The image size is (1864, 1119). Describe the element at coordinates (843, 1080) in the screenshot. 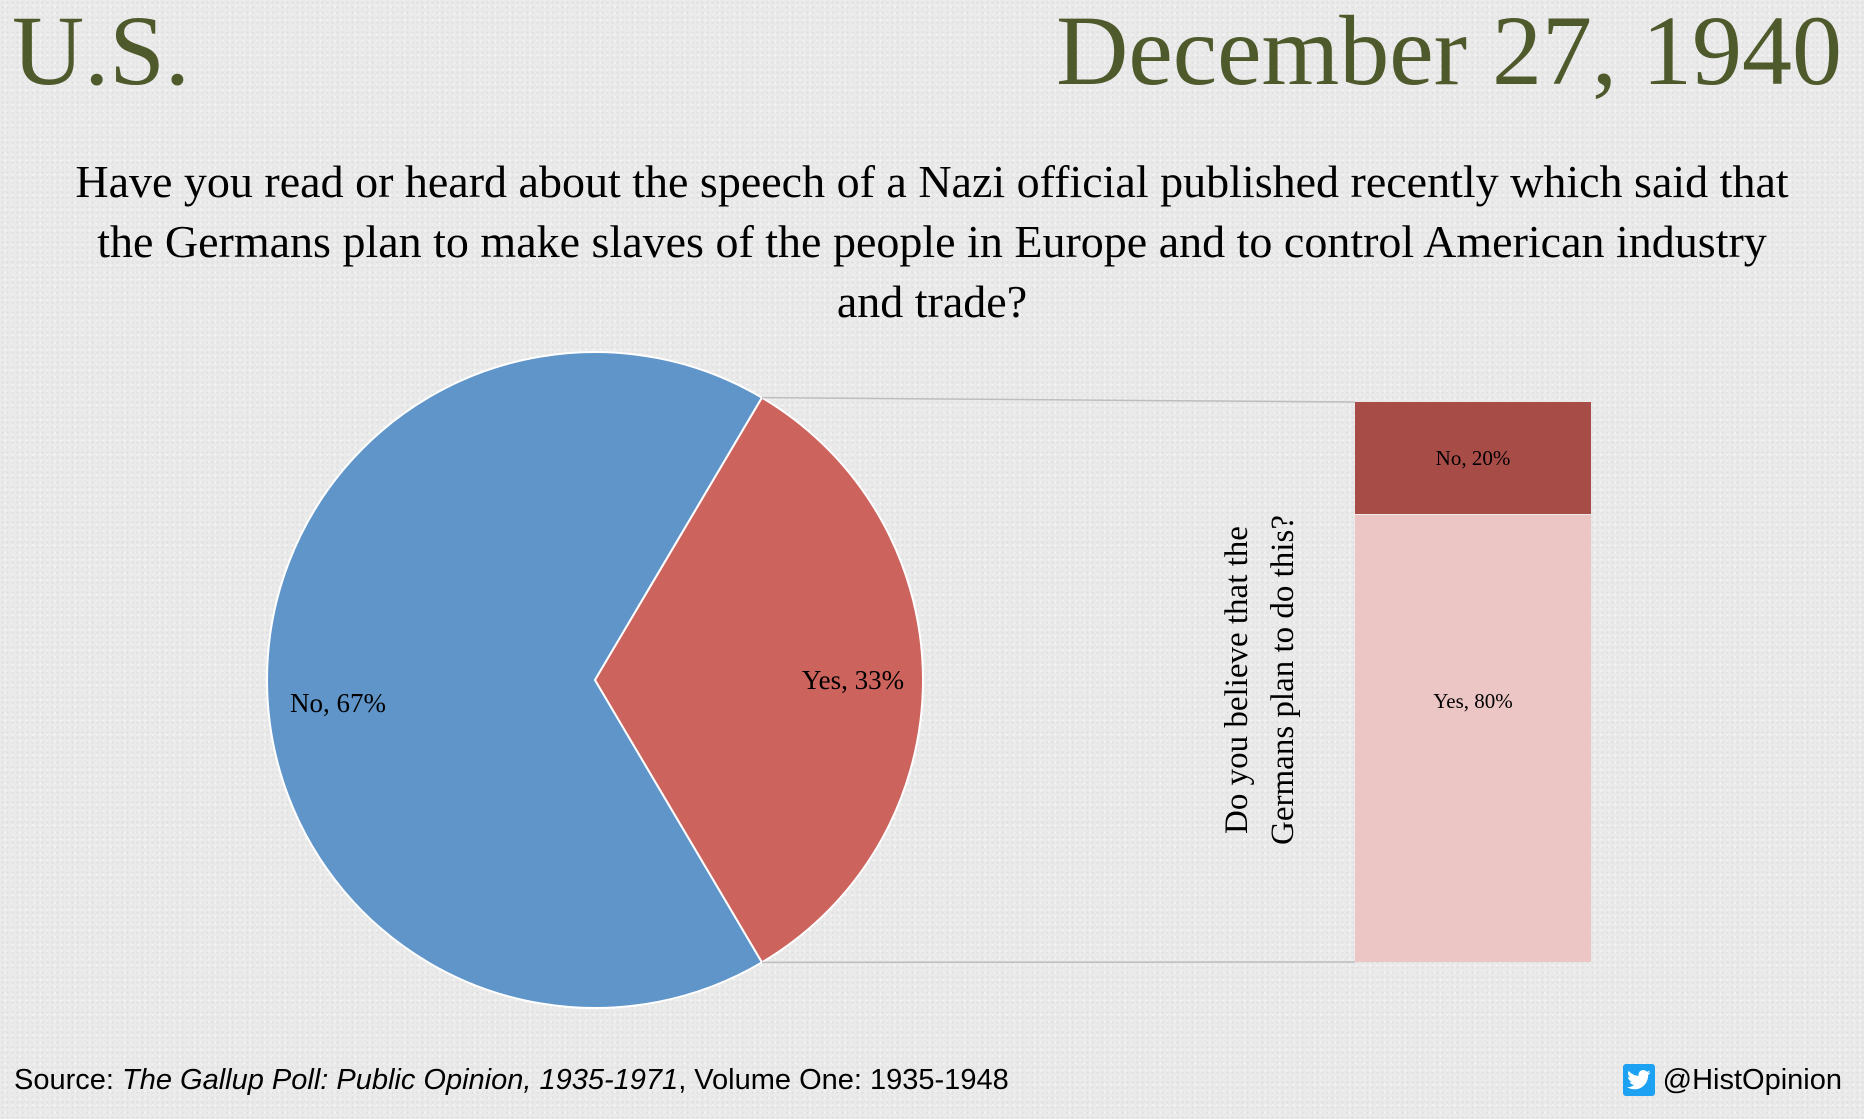

I see `source-suffix: , Volume One: 1935-1948` at that location.